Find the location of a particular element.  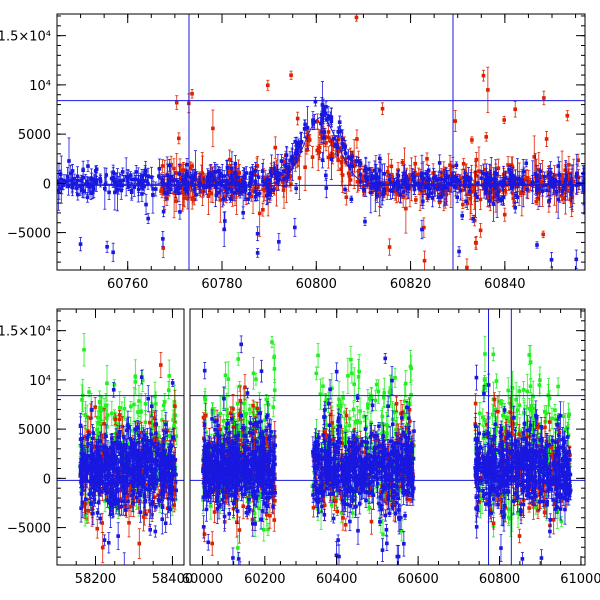

x-tick-label: 61000 is located at coordinates (580, 579).